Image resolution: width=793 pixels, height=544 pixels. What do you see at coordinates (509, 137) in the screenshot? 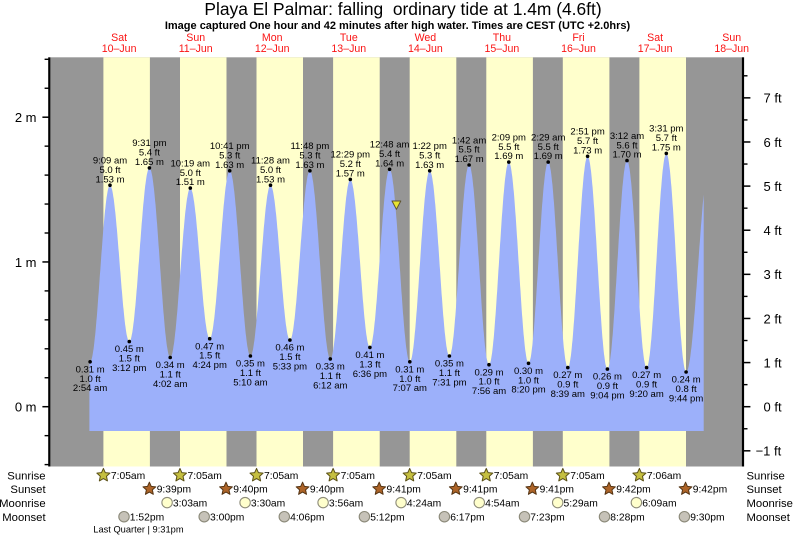
I see `svg-text: 2:09 pm` at bounding box center [509, 137].